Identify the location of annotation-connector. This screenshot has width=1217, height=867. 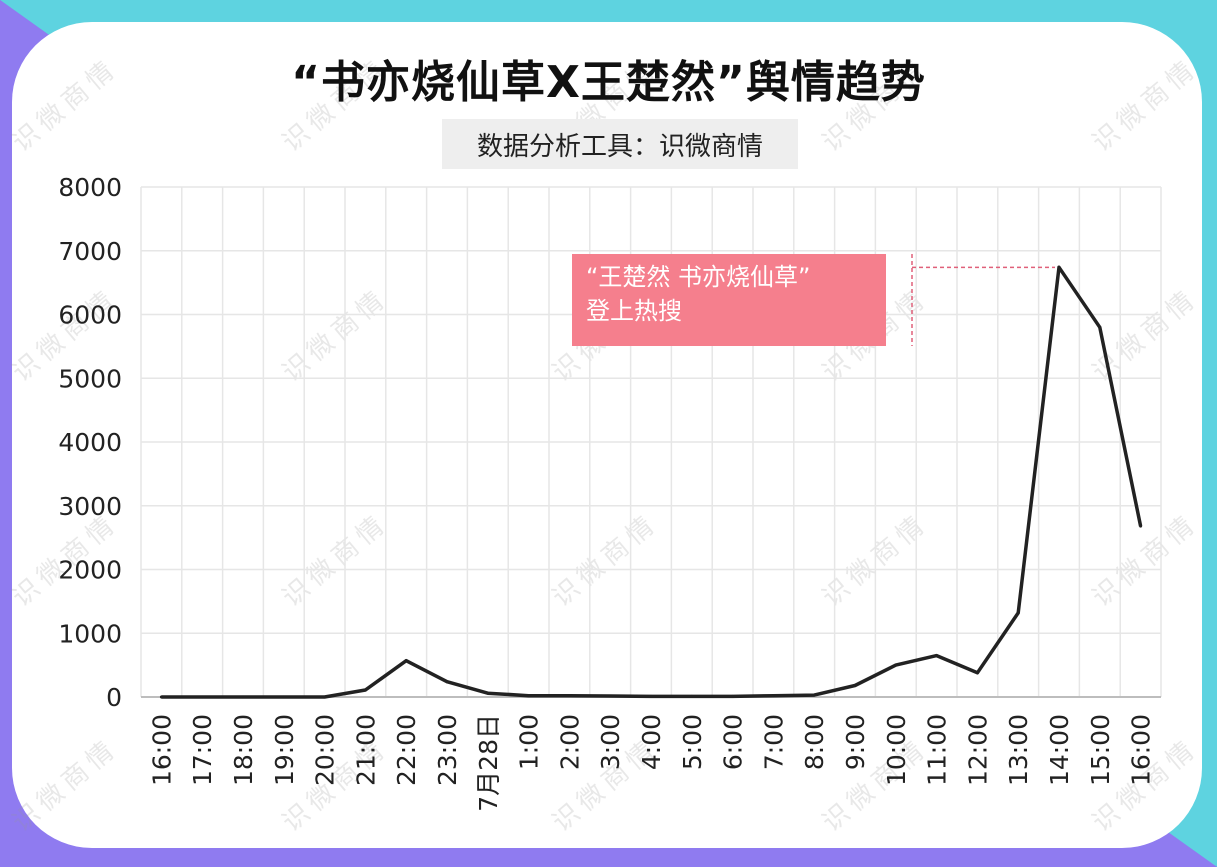
(983, 300).